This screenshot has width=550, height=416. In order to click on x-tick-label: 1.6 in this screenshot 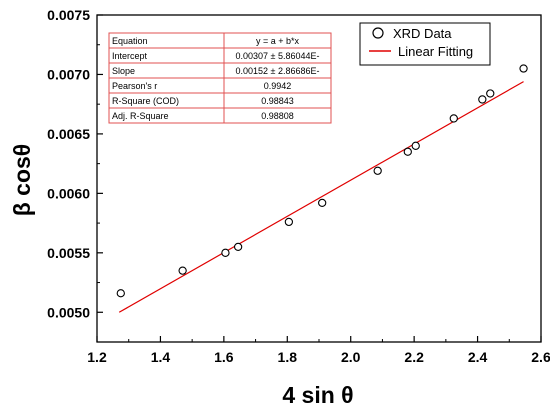, I will do `click(224, 357)`.